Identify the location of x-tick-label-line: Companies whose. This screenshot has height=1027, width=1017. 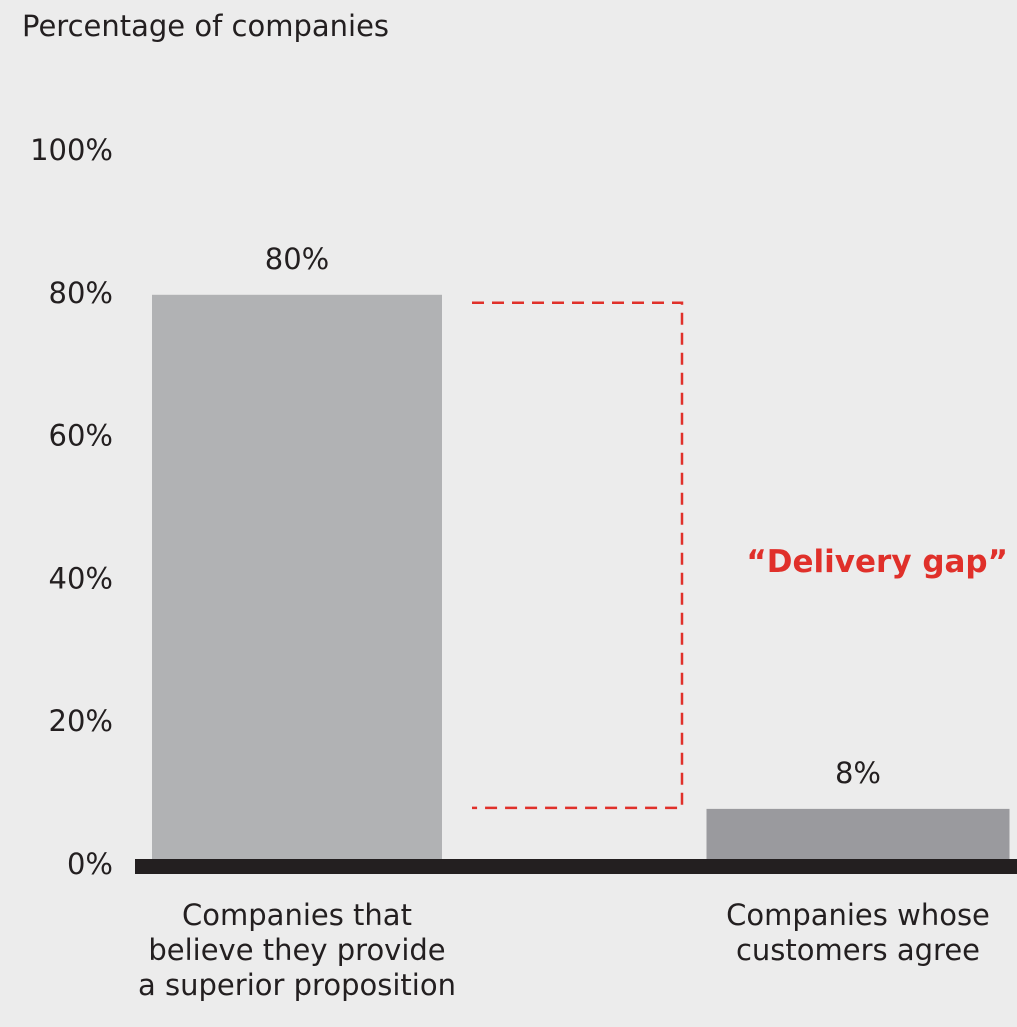
(858, 915).